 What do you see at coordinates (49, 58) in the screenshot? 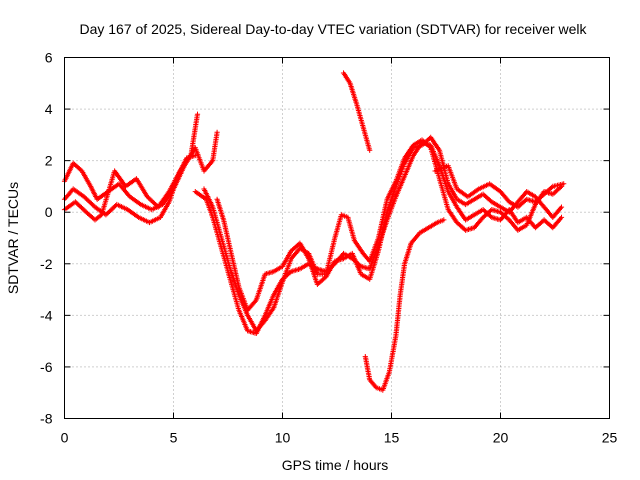
I see `y-tick-label: 6` at bounding box center [49, 58].